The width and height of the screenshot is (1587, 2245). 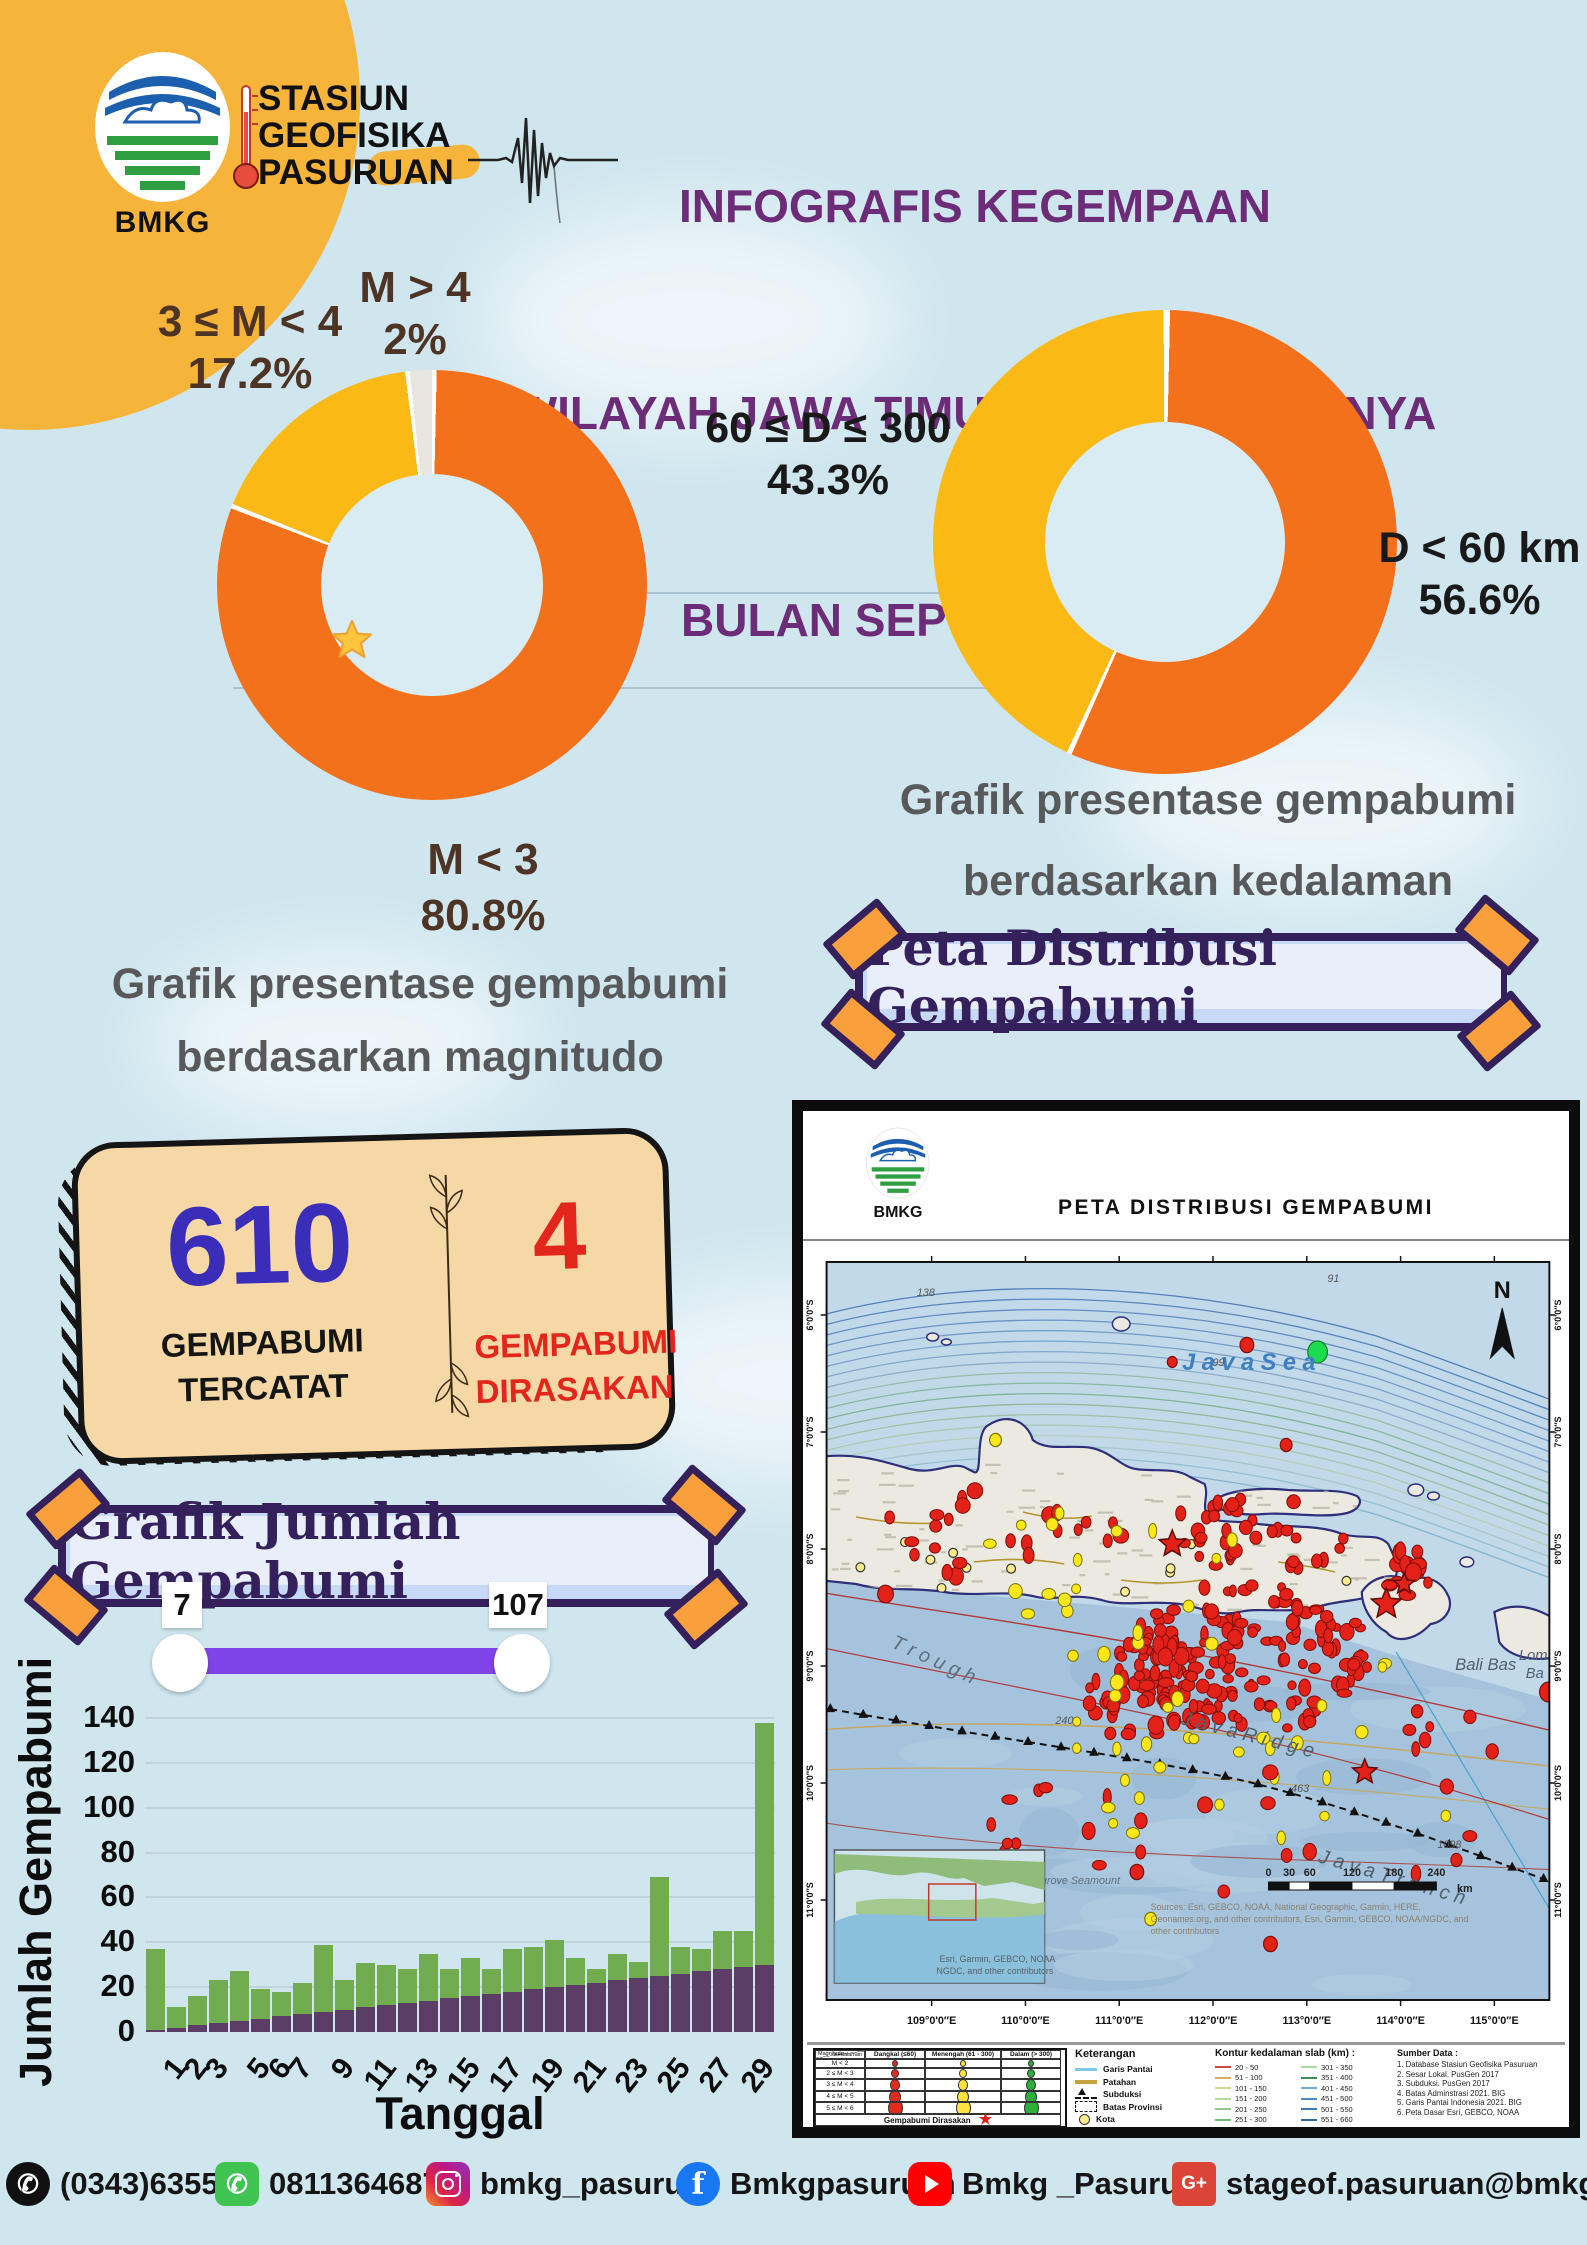 What do you see at coordinates (543, 170) in the screenshot?
I see `seismogram-icon` at bounding box center [543, 170].